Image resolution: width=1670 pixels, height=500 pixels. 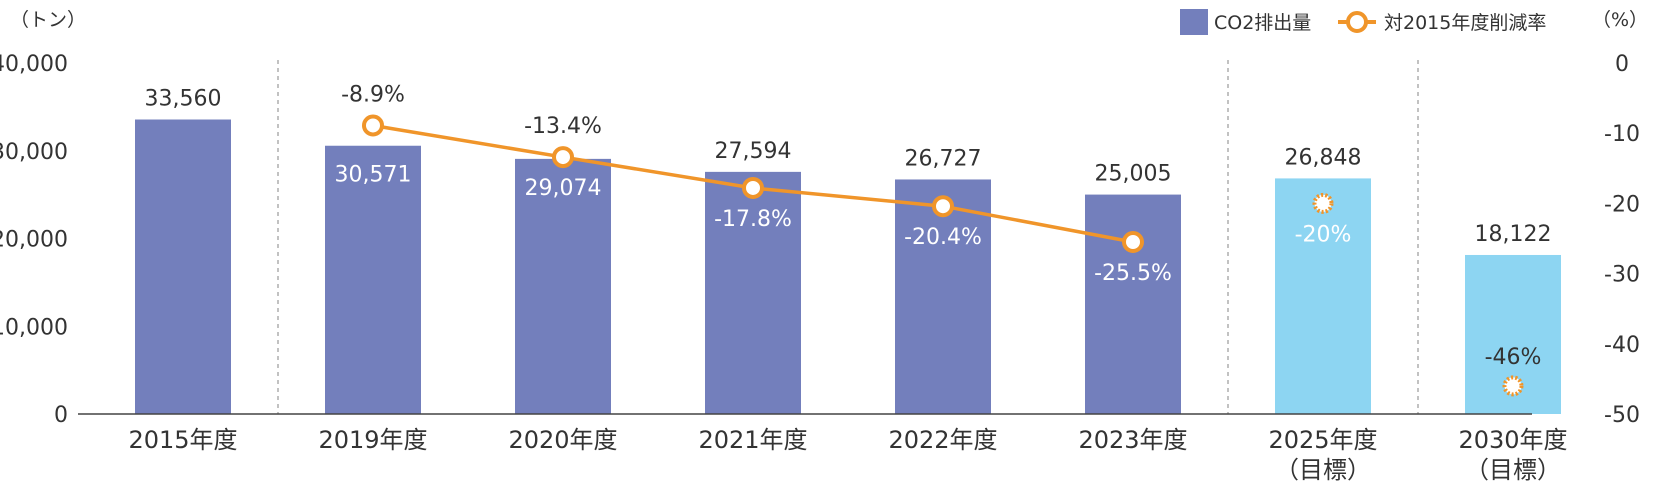 I want to click on category-label: 2021年度, so click(x=752, y=440).